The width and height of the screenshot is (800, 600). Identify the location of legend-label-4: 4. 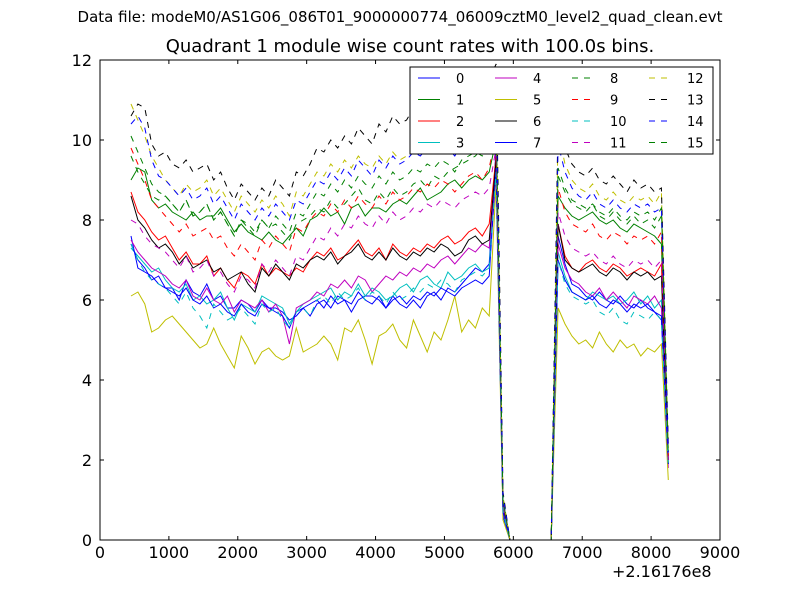
(537, 79).